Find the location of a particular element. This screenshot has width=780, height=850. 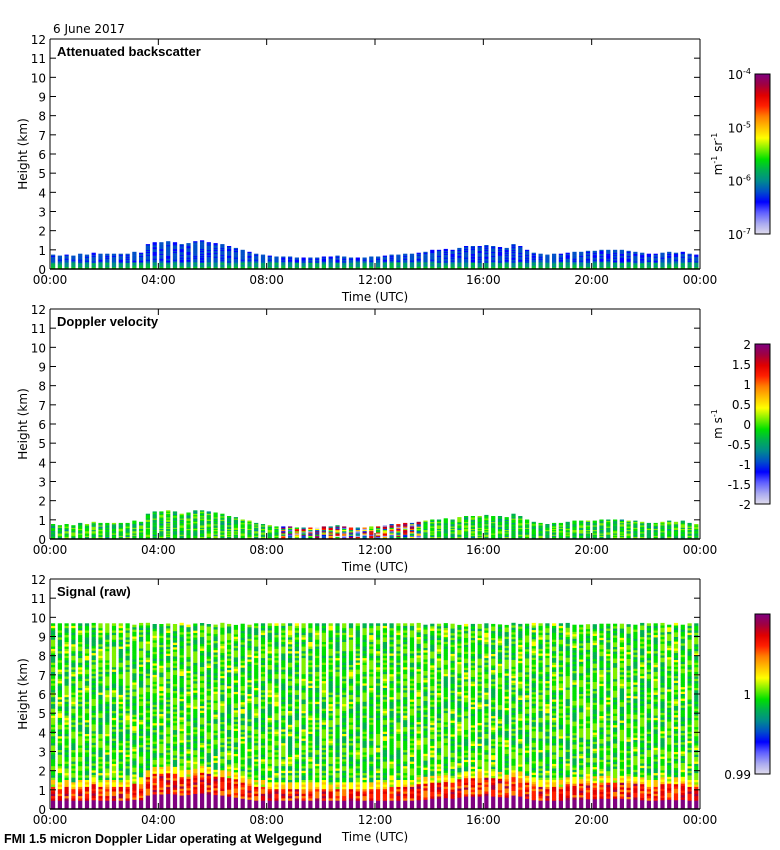

y-tick-label: 7 is located at coordinates (42, 406).